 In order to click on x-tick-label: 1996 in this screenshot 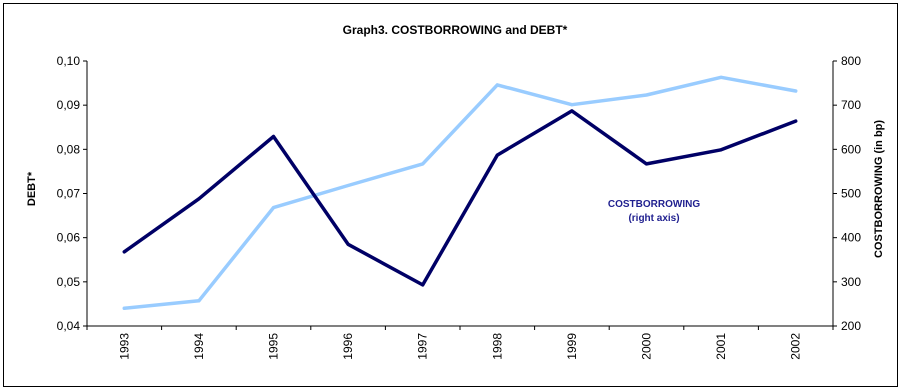, I will do `click(348, 346)`.